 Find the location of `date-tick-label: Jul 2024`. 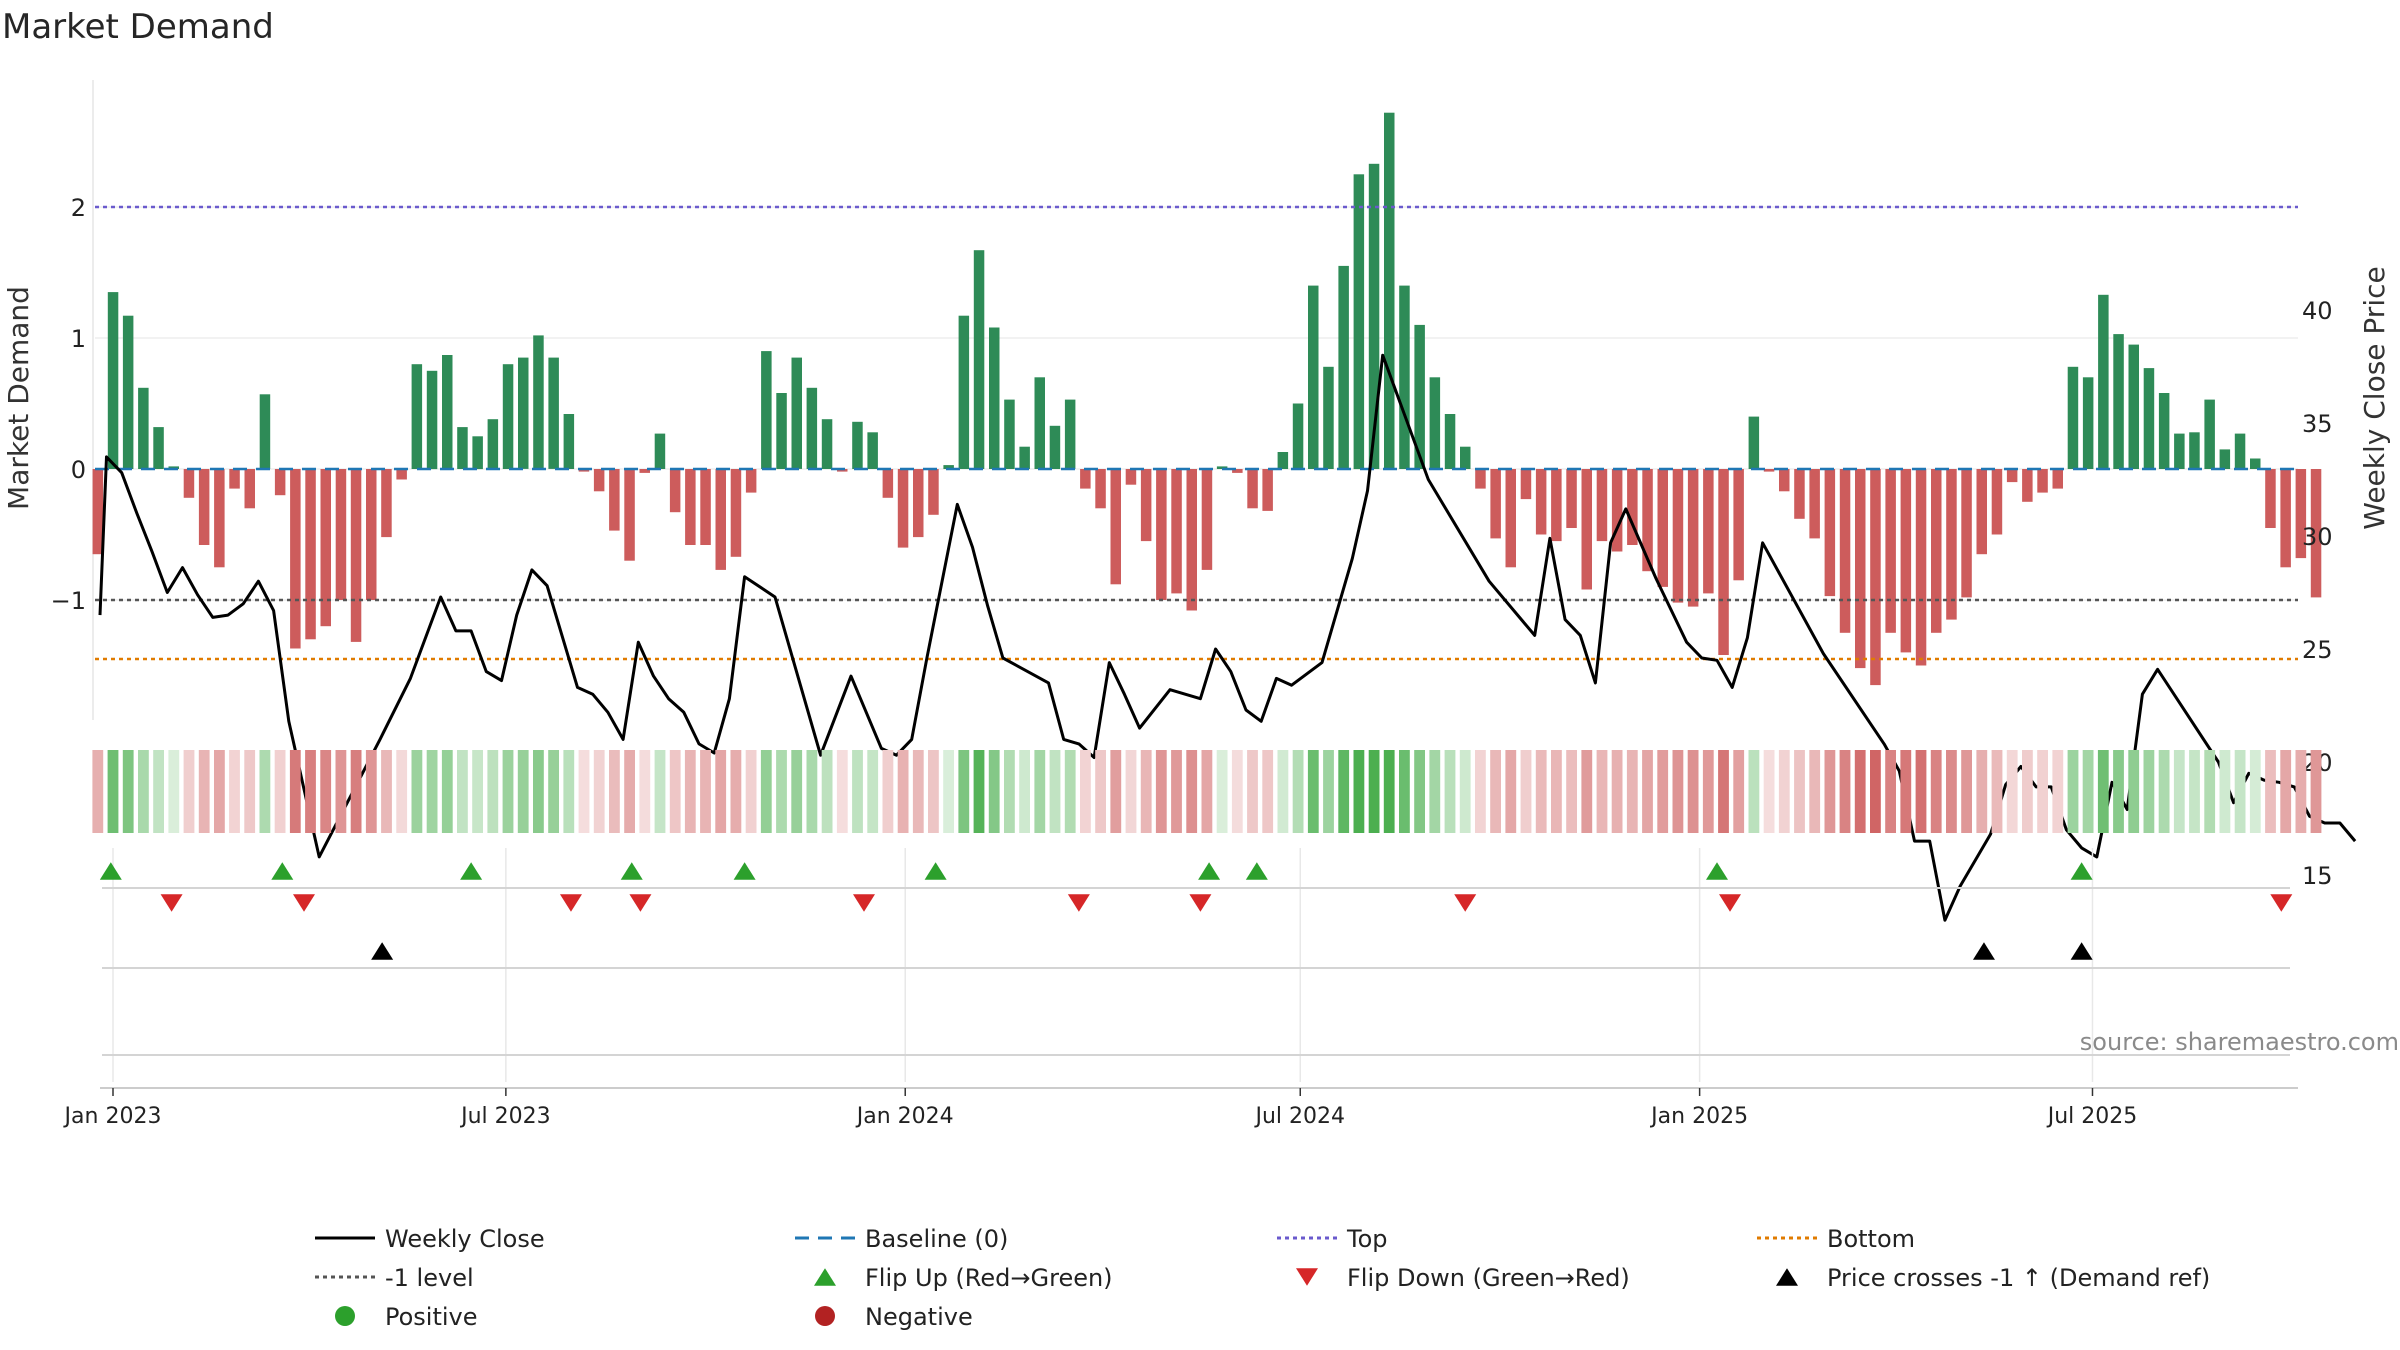

date-tick-label: Jul 2024 is located at coordinates (1299, 1116).